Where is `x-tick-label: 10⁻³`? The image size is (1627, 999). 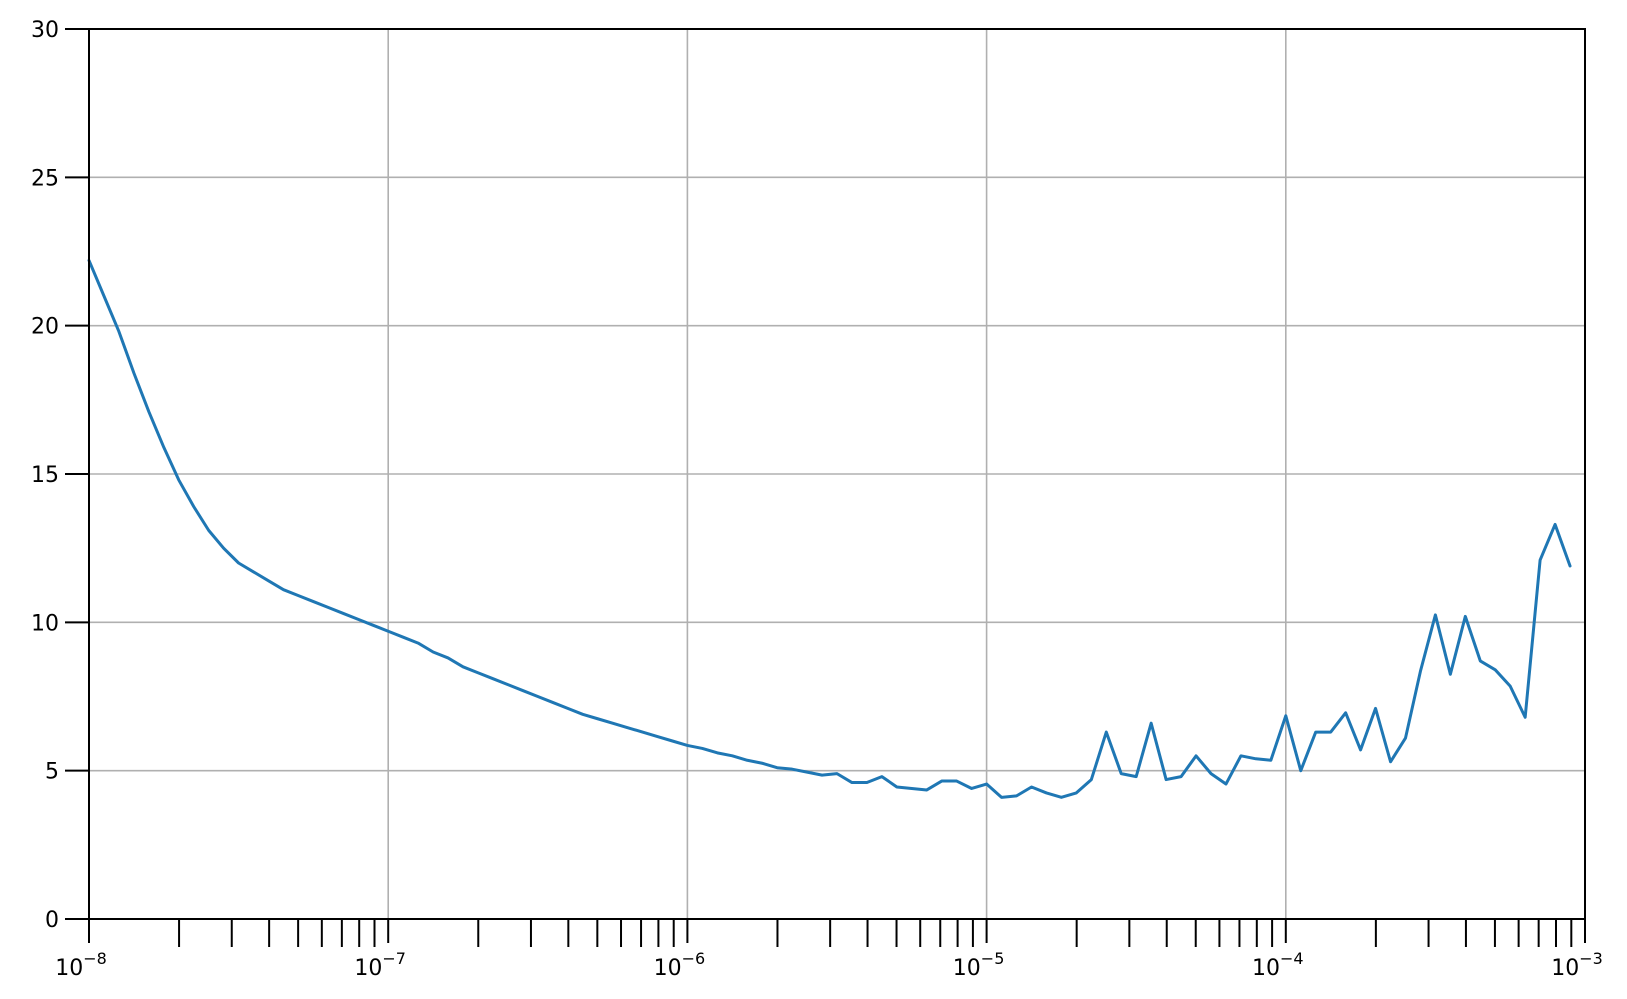
x-tick-label: 10⁻³ is located at coordinates (1577, 965).